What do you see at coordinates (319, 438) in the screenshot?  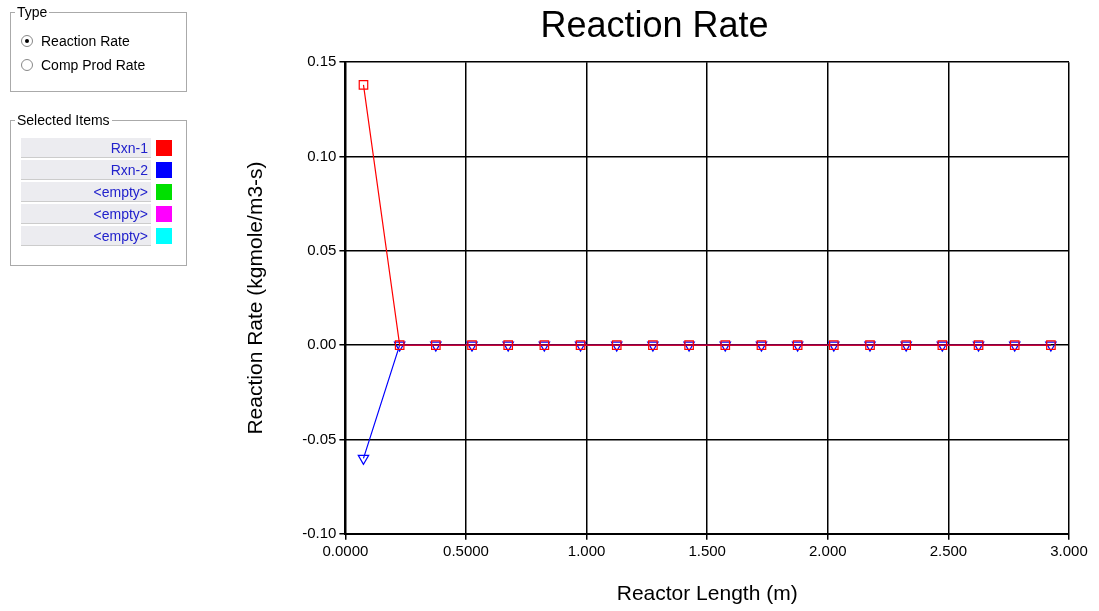 I see `y-tick-label: -0.05` at bounding box center [319, 438].